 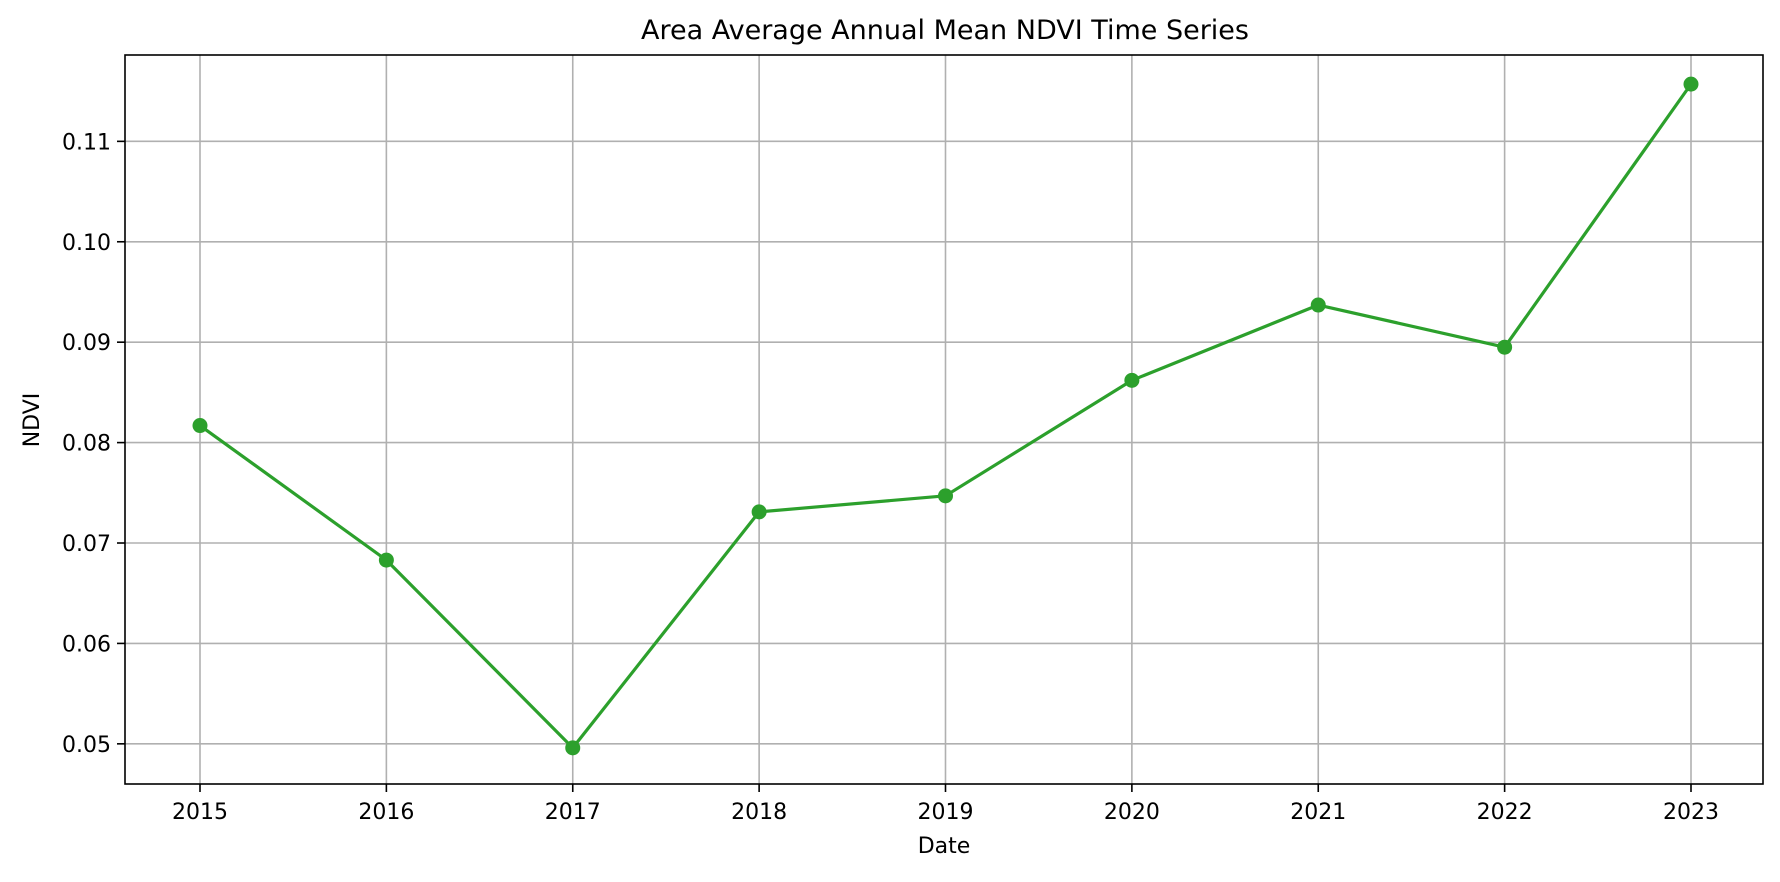 What do you see at coordinates (86, 644) in the screenshot?
I see `y-tick-label: 0.06` at bounding box center [86, 644].